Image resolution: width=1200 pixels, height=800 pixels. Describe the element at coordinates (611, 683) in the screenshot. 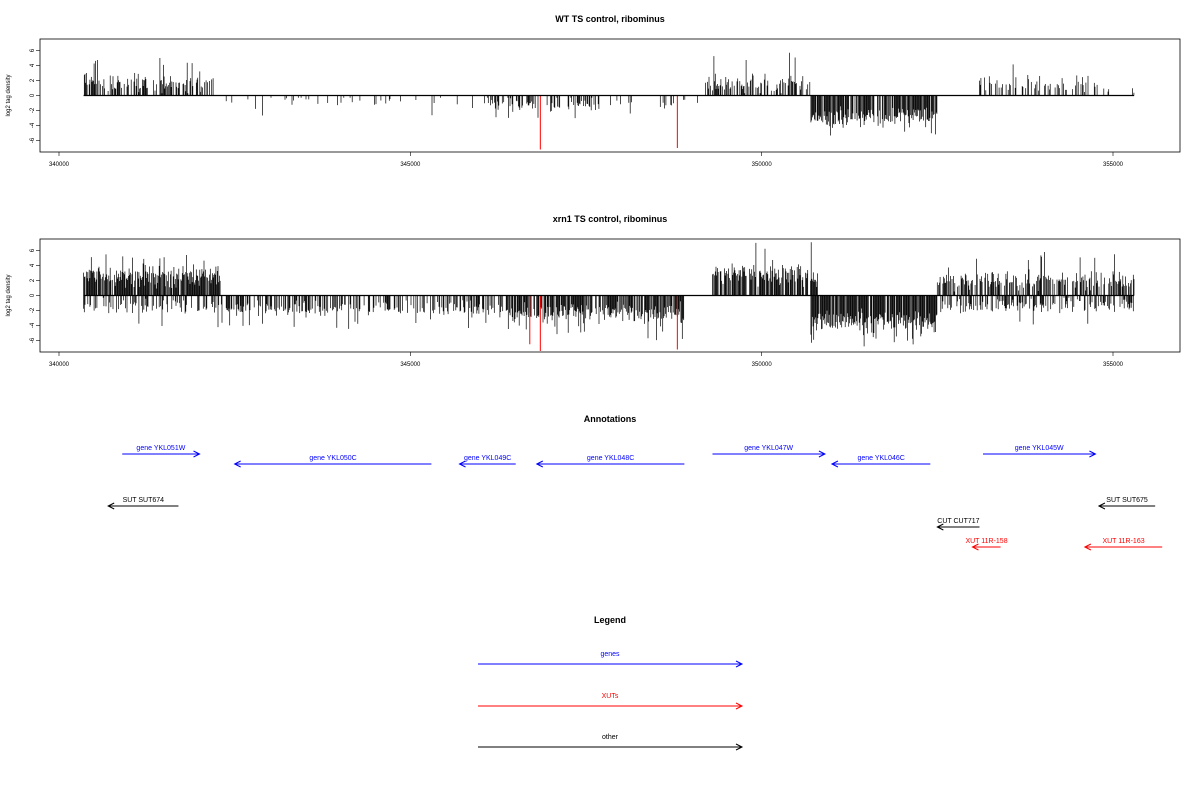

I see `legend: Legend genes XUTs other` at that location.